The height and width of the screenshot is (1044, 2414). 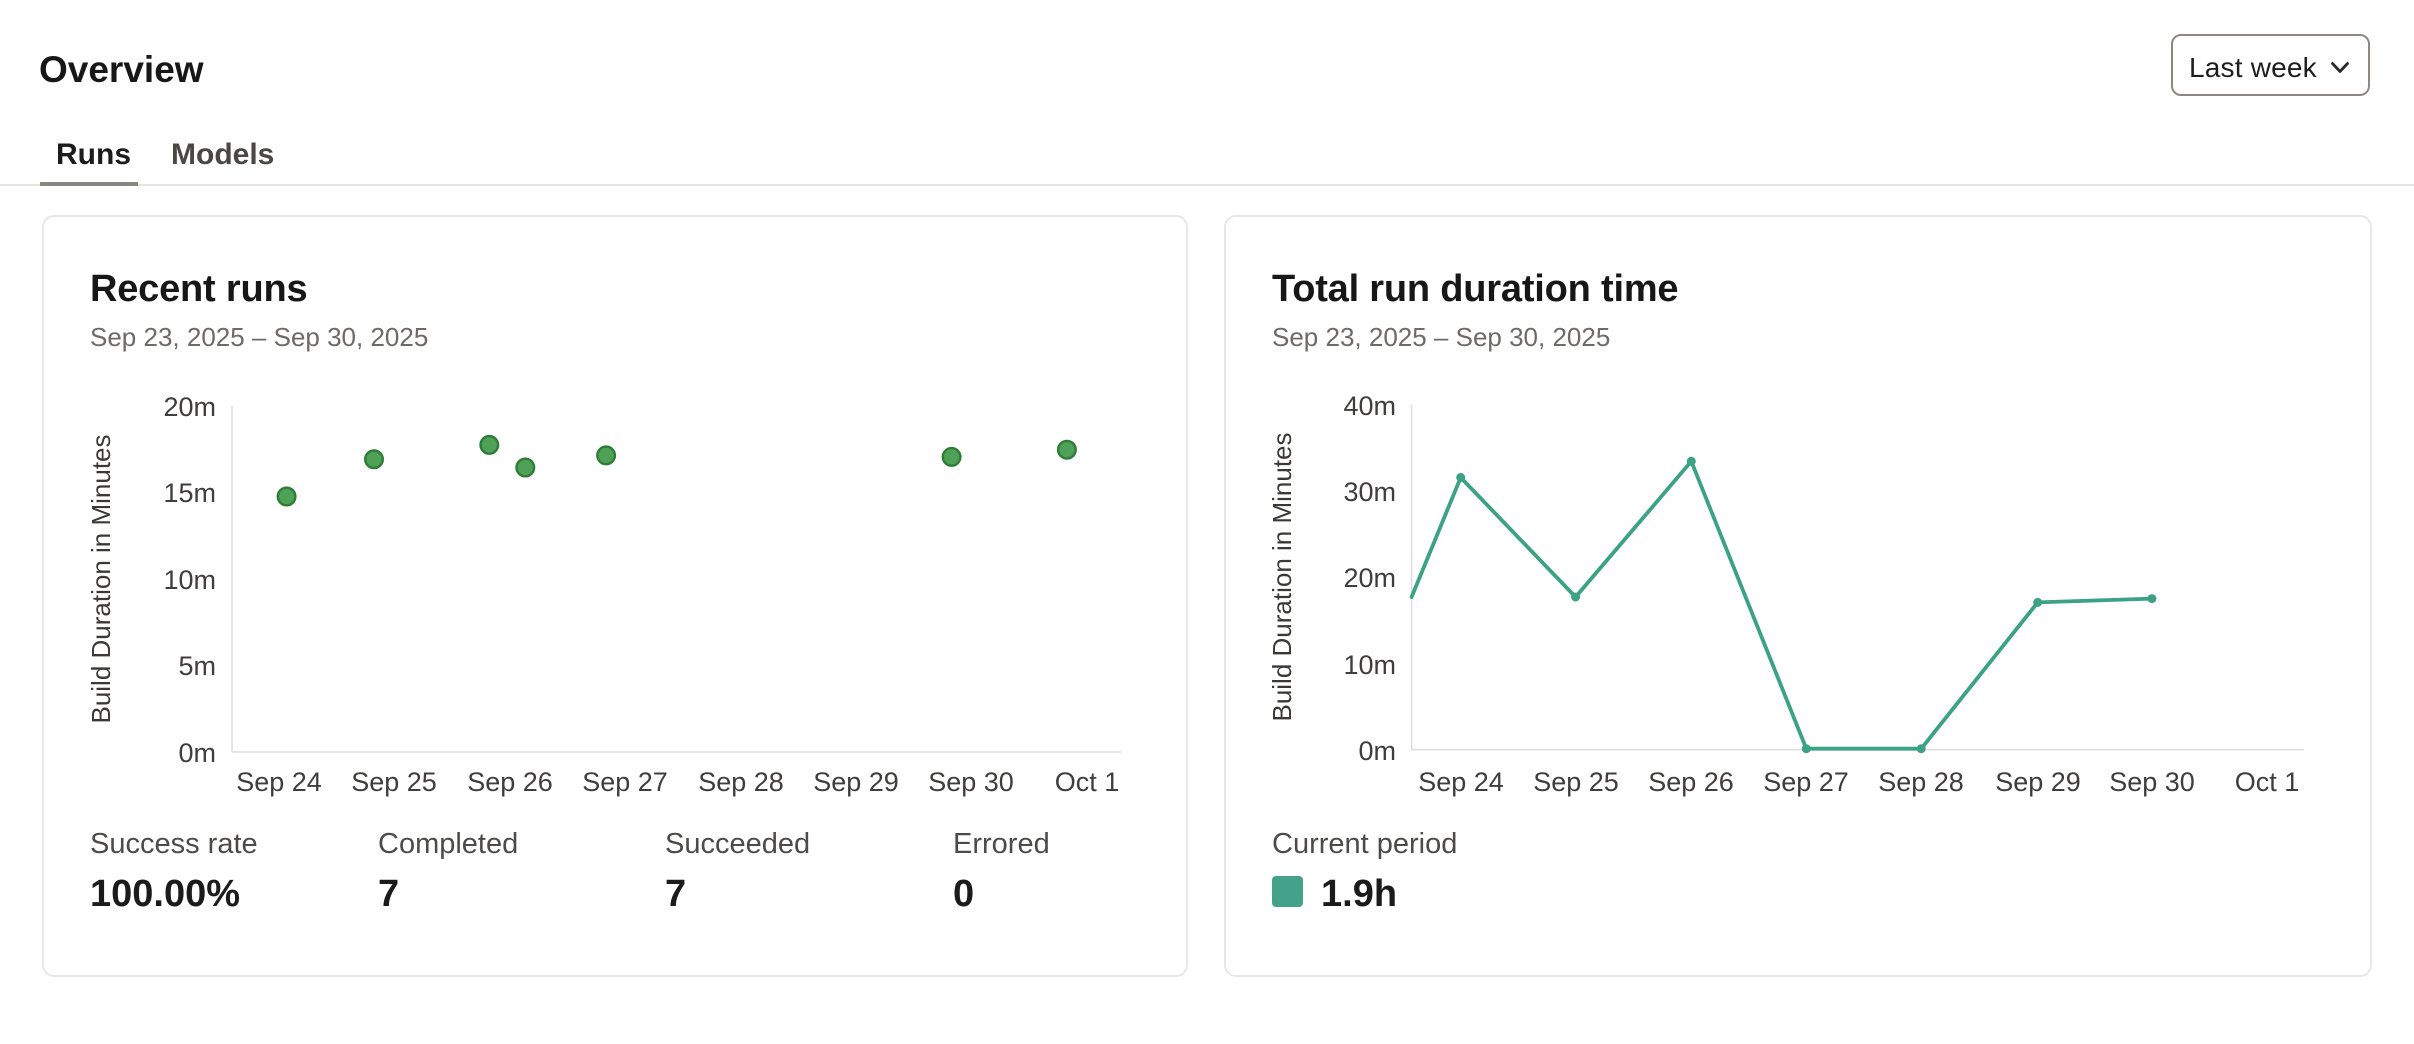 I want to click on svg-text: 5m, so click(x=197, y=666).